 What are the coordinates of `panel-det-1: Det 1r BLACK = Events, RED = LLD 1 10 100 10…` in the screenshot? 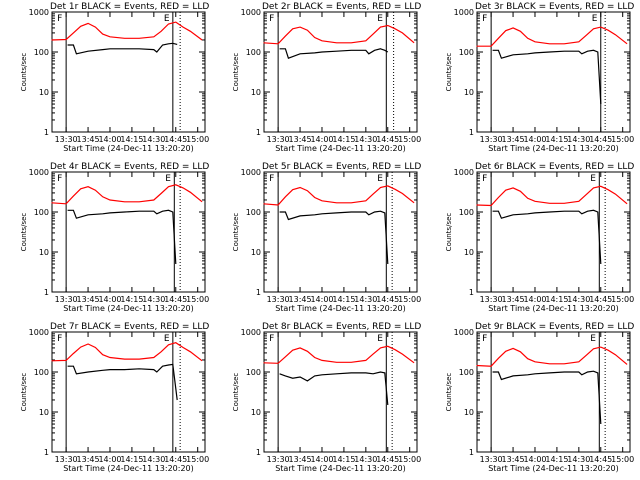 It's located at (114, 77).